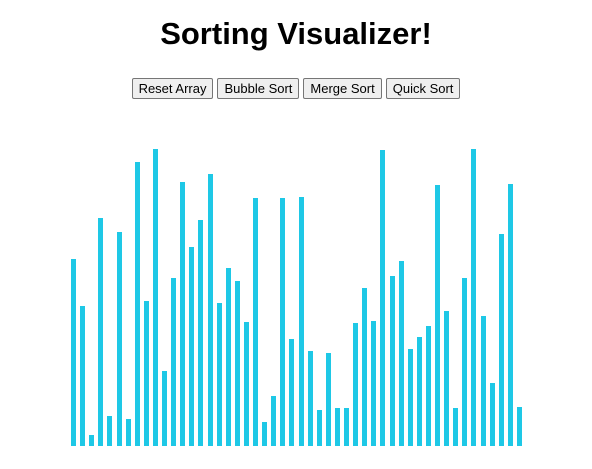 The width and height of the screenshot is (592, 469). What do you see at coordinates (258, 88) in the screenshot?
I see `bubble-sort-button: Bubble Sort` at bounding box center [258, 88].